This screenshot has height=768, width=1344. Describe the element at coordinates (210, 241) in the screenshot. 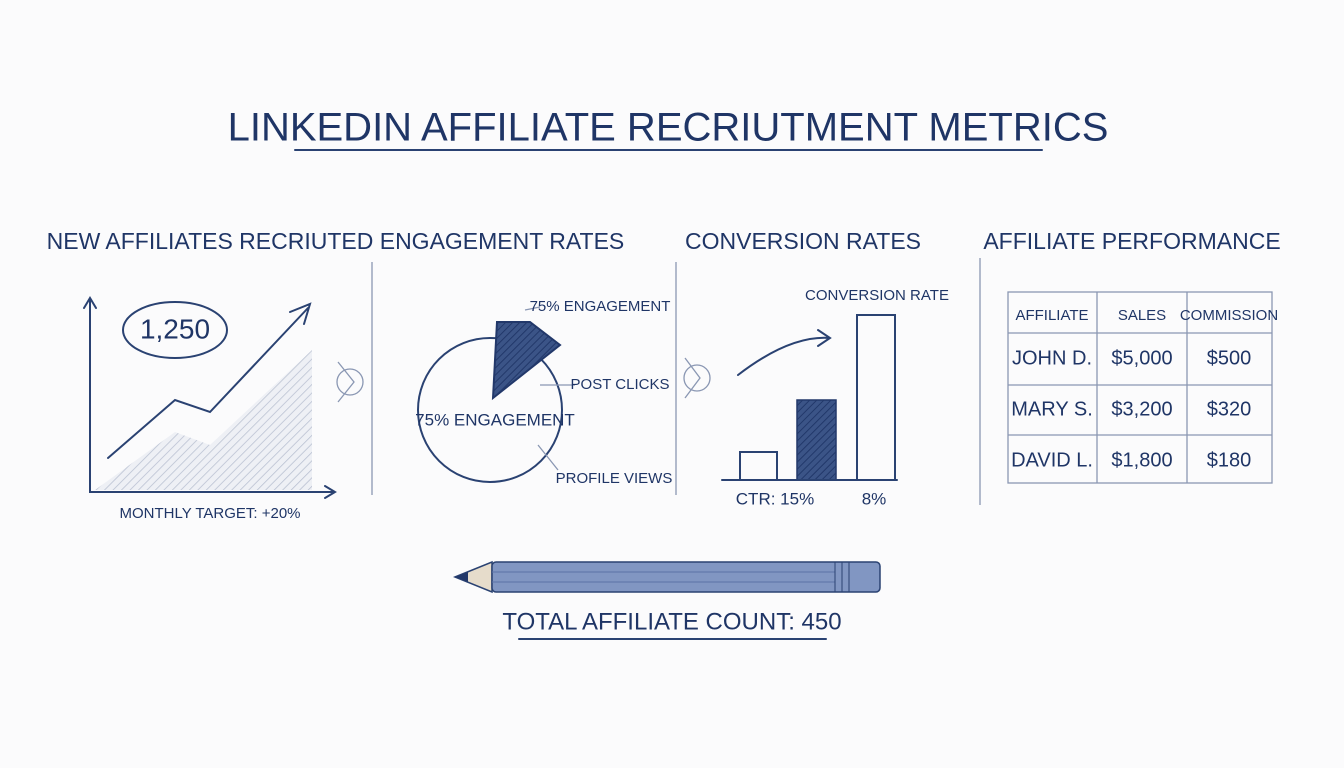

I see `panel-title: NEW AFFILIATES RECRIUTED` at that location.